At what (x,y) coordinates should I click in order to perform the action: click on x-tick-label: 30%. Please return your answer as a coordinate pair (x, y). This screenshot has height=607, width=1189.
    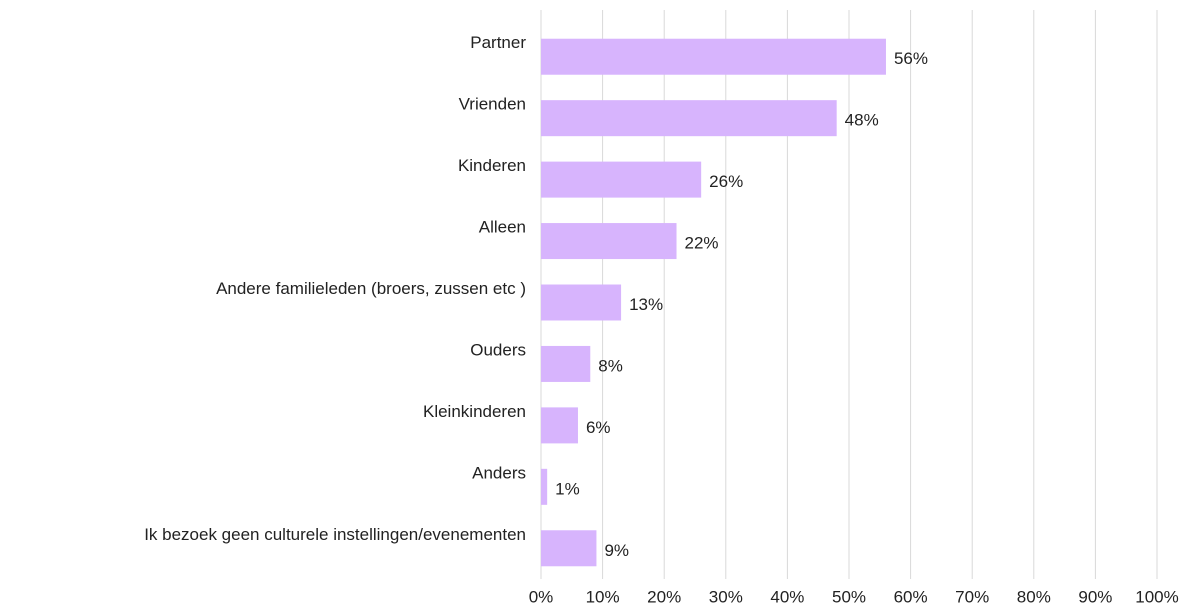
    Looking at the image, I should click on (726, 596).